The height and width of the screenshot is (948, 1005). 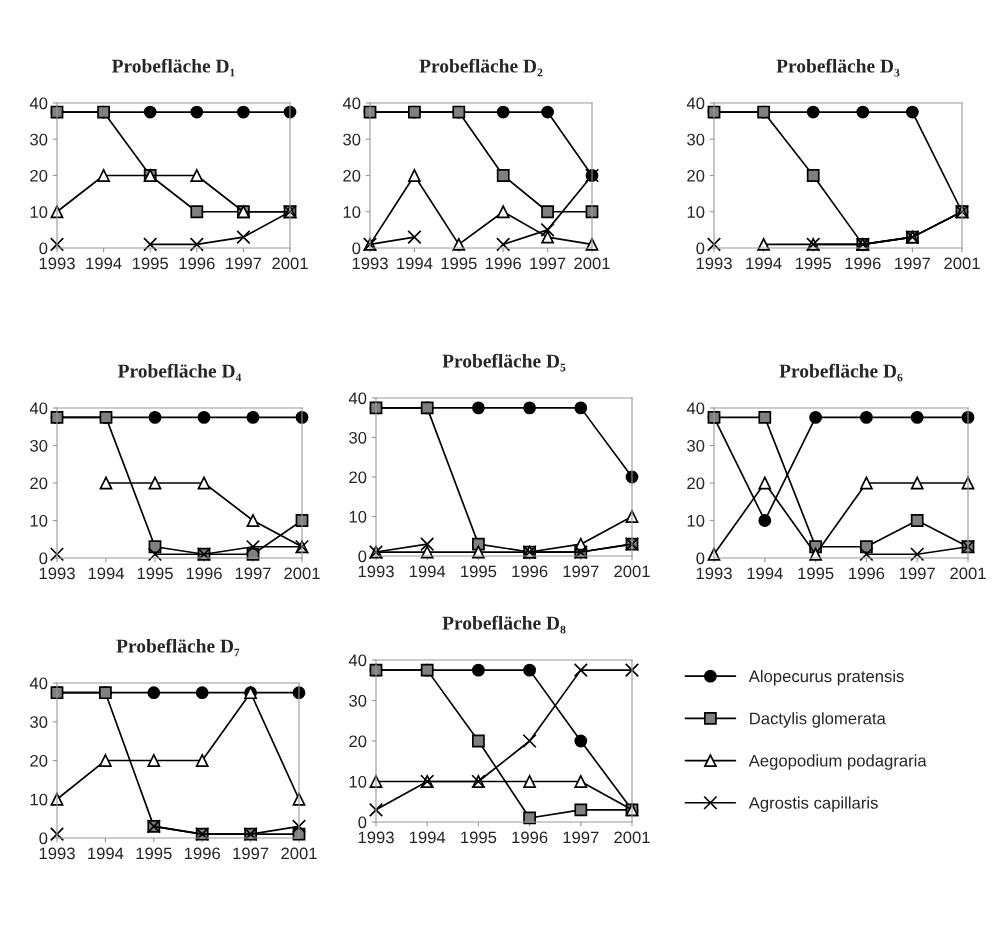 What do you see at coordinates (826, 677) in the screenshot?
I see `legend-label: Alopecurus pratensis` at bounding box center [826, 677].